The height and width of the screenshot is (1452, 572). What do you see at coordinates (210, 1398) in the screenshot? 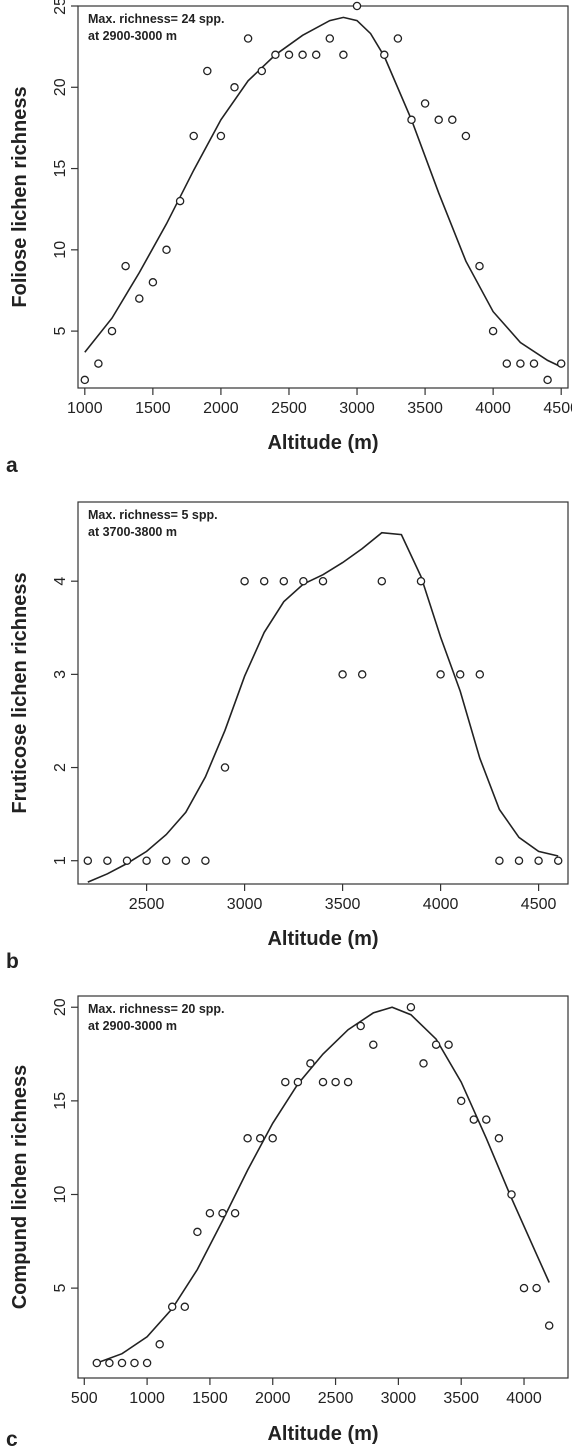
I see `x-tick-label-c-2: 1500` at bounding box center [210, 1398].